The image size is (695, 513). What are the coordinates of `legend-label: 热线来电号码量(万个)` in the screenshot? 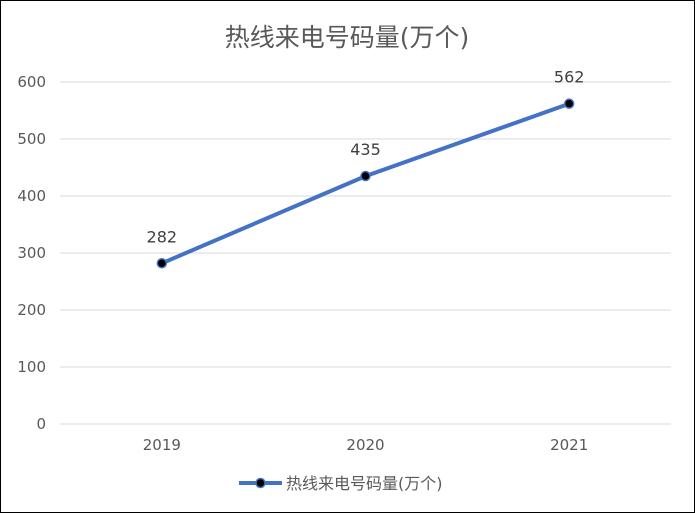 It's located at (364, 483).